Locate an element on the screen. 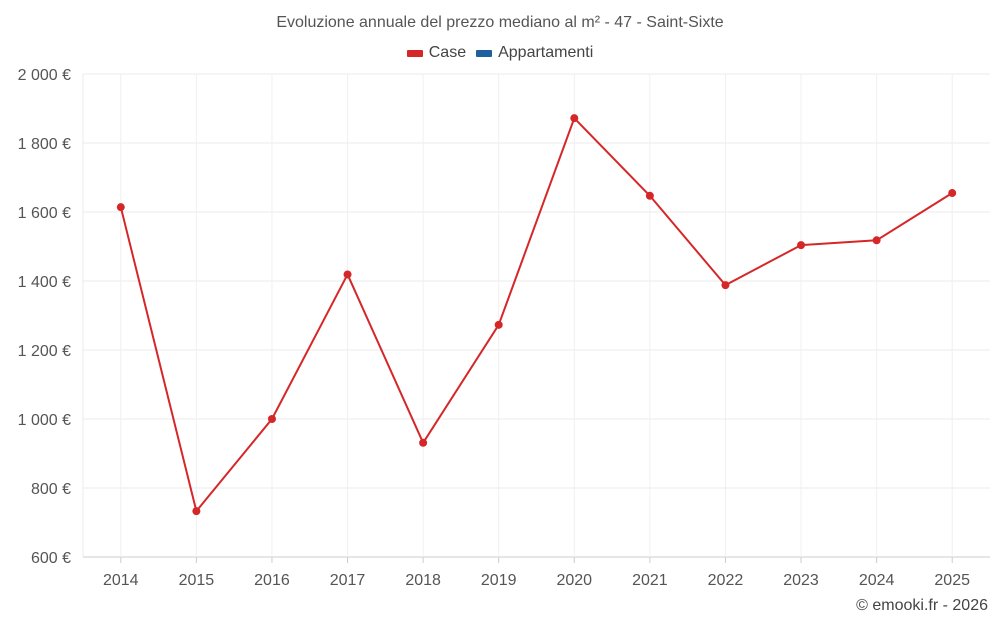 This screenshot has width=1000, height=625. x-tick-label: 2017 is located at coordinates (348, 580).